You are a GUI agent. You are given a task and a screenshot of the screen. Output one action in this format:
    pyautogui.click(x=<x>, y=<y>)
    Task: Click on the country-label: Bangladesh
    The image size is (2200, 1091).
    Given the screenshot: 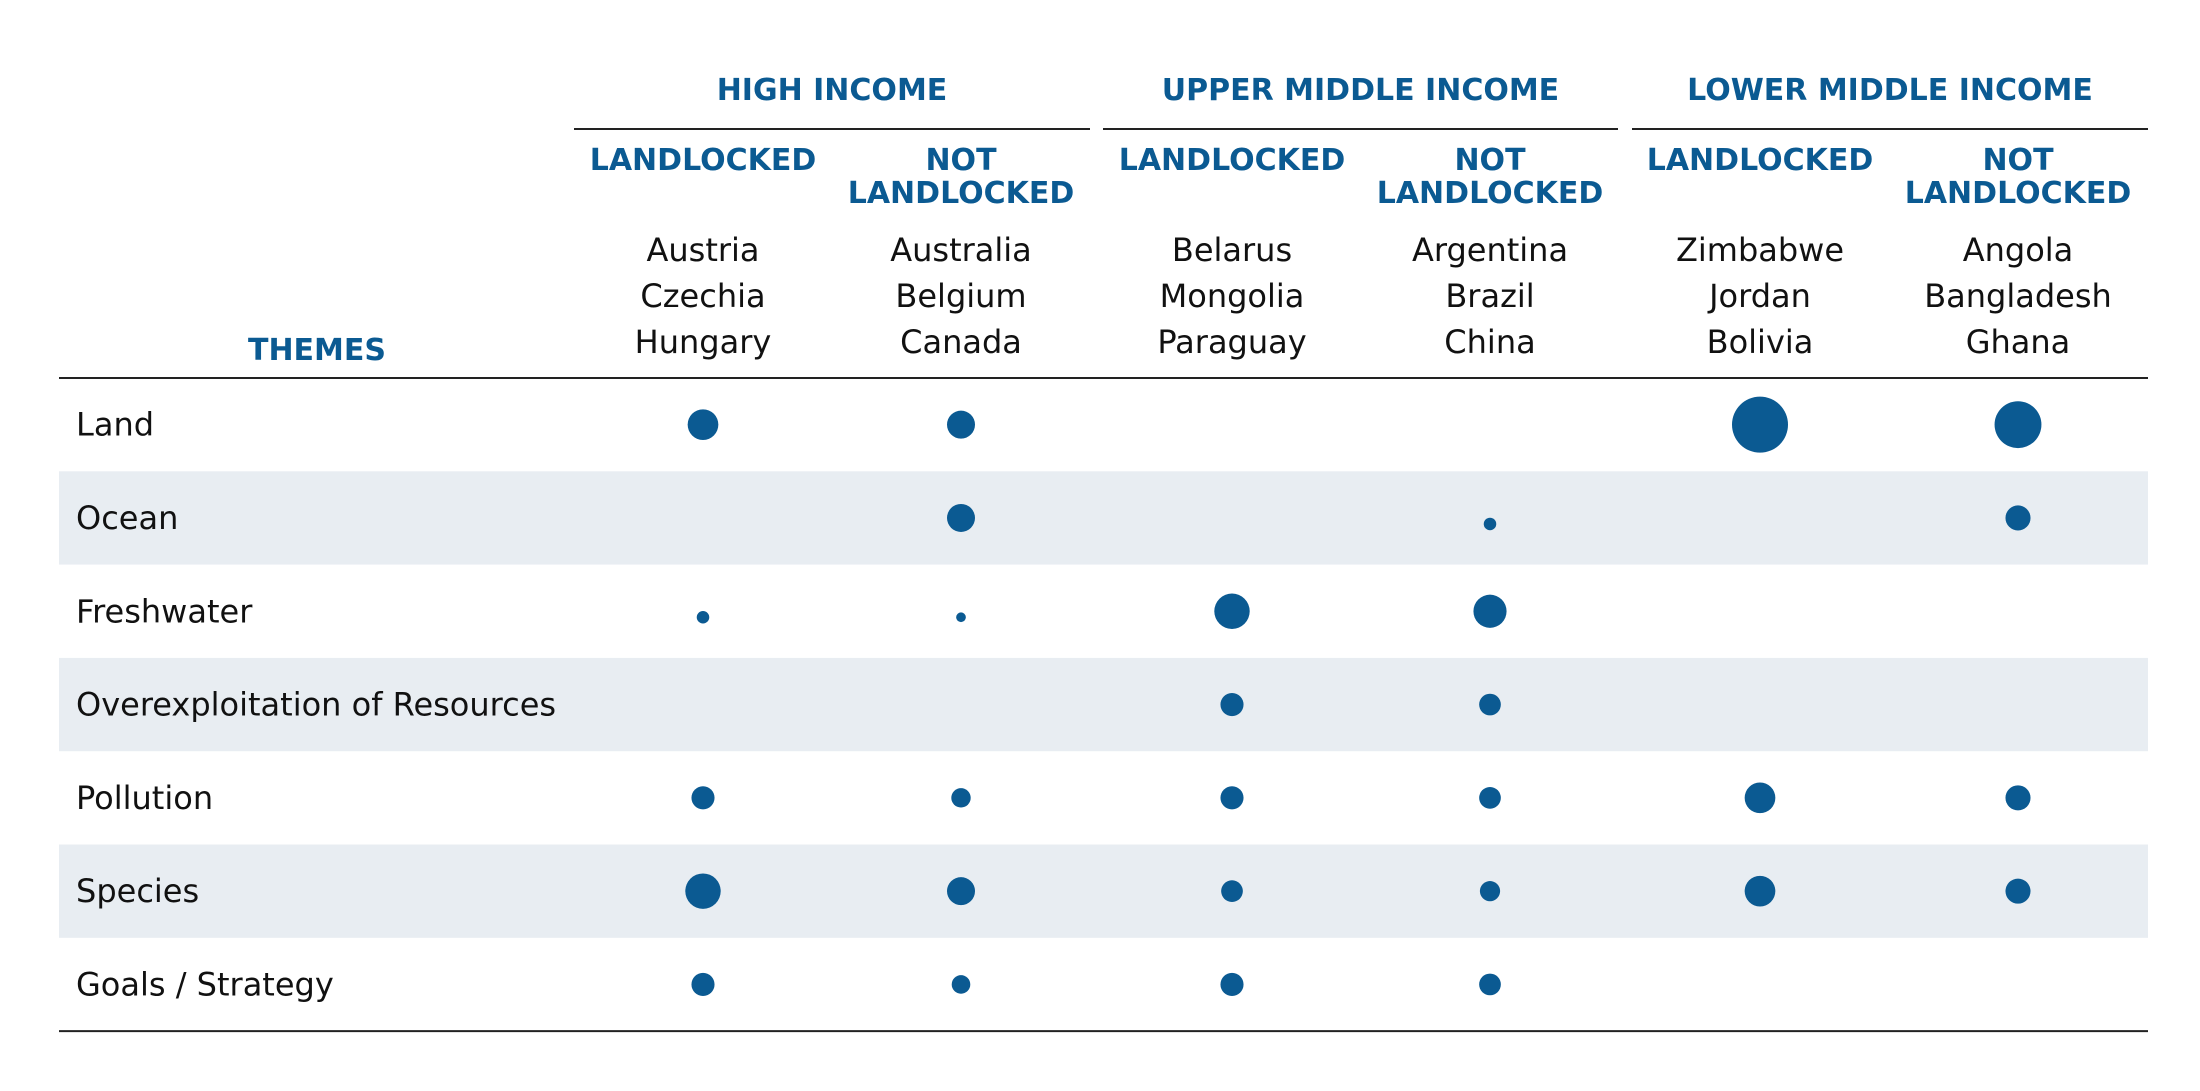 What is the action you would take?
    pyautogui.click(x=2018, y=296)
    